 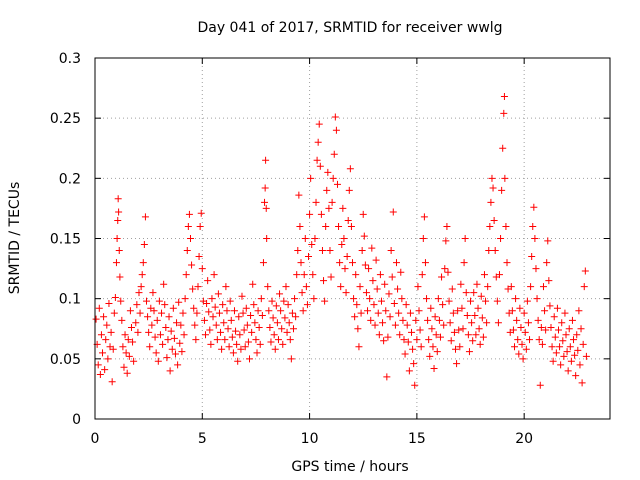 I want to click on x-tick-label: 15, so click(x=417, y=439).